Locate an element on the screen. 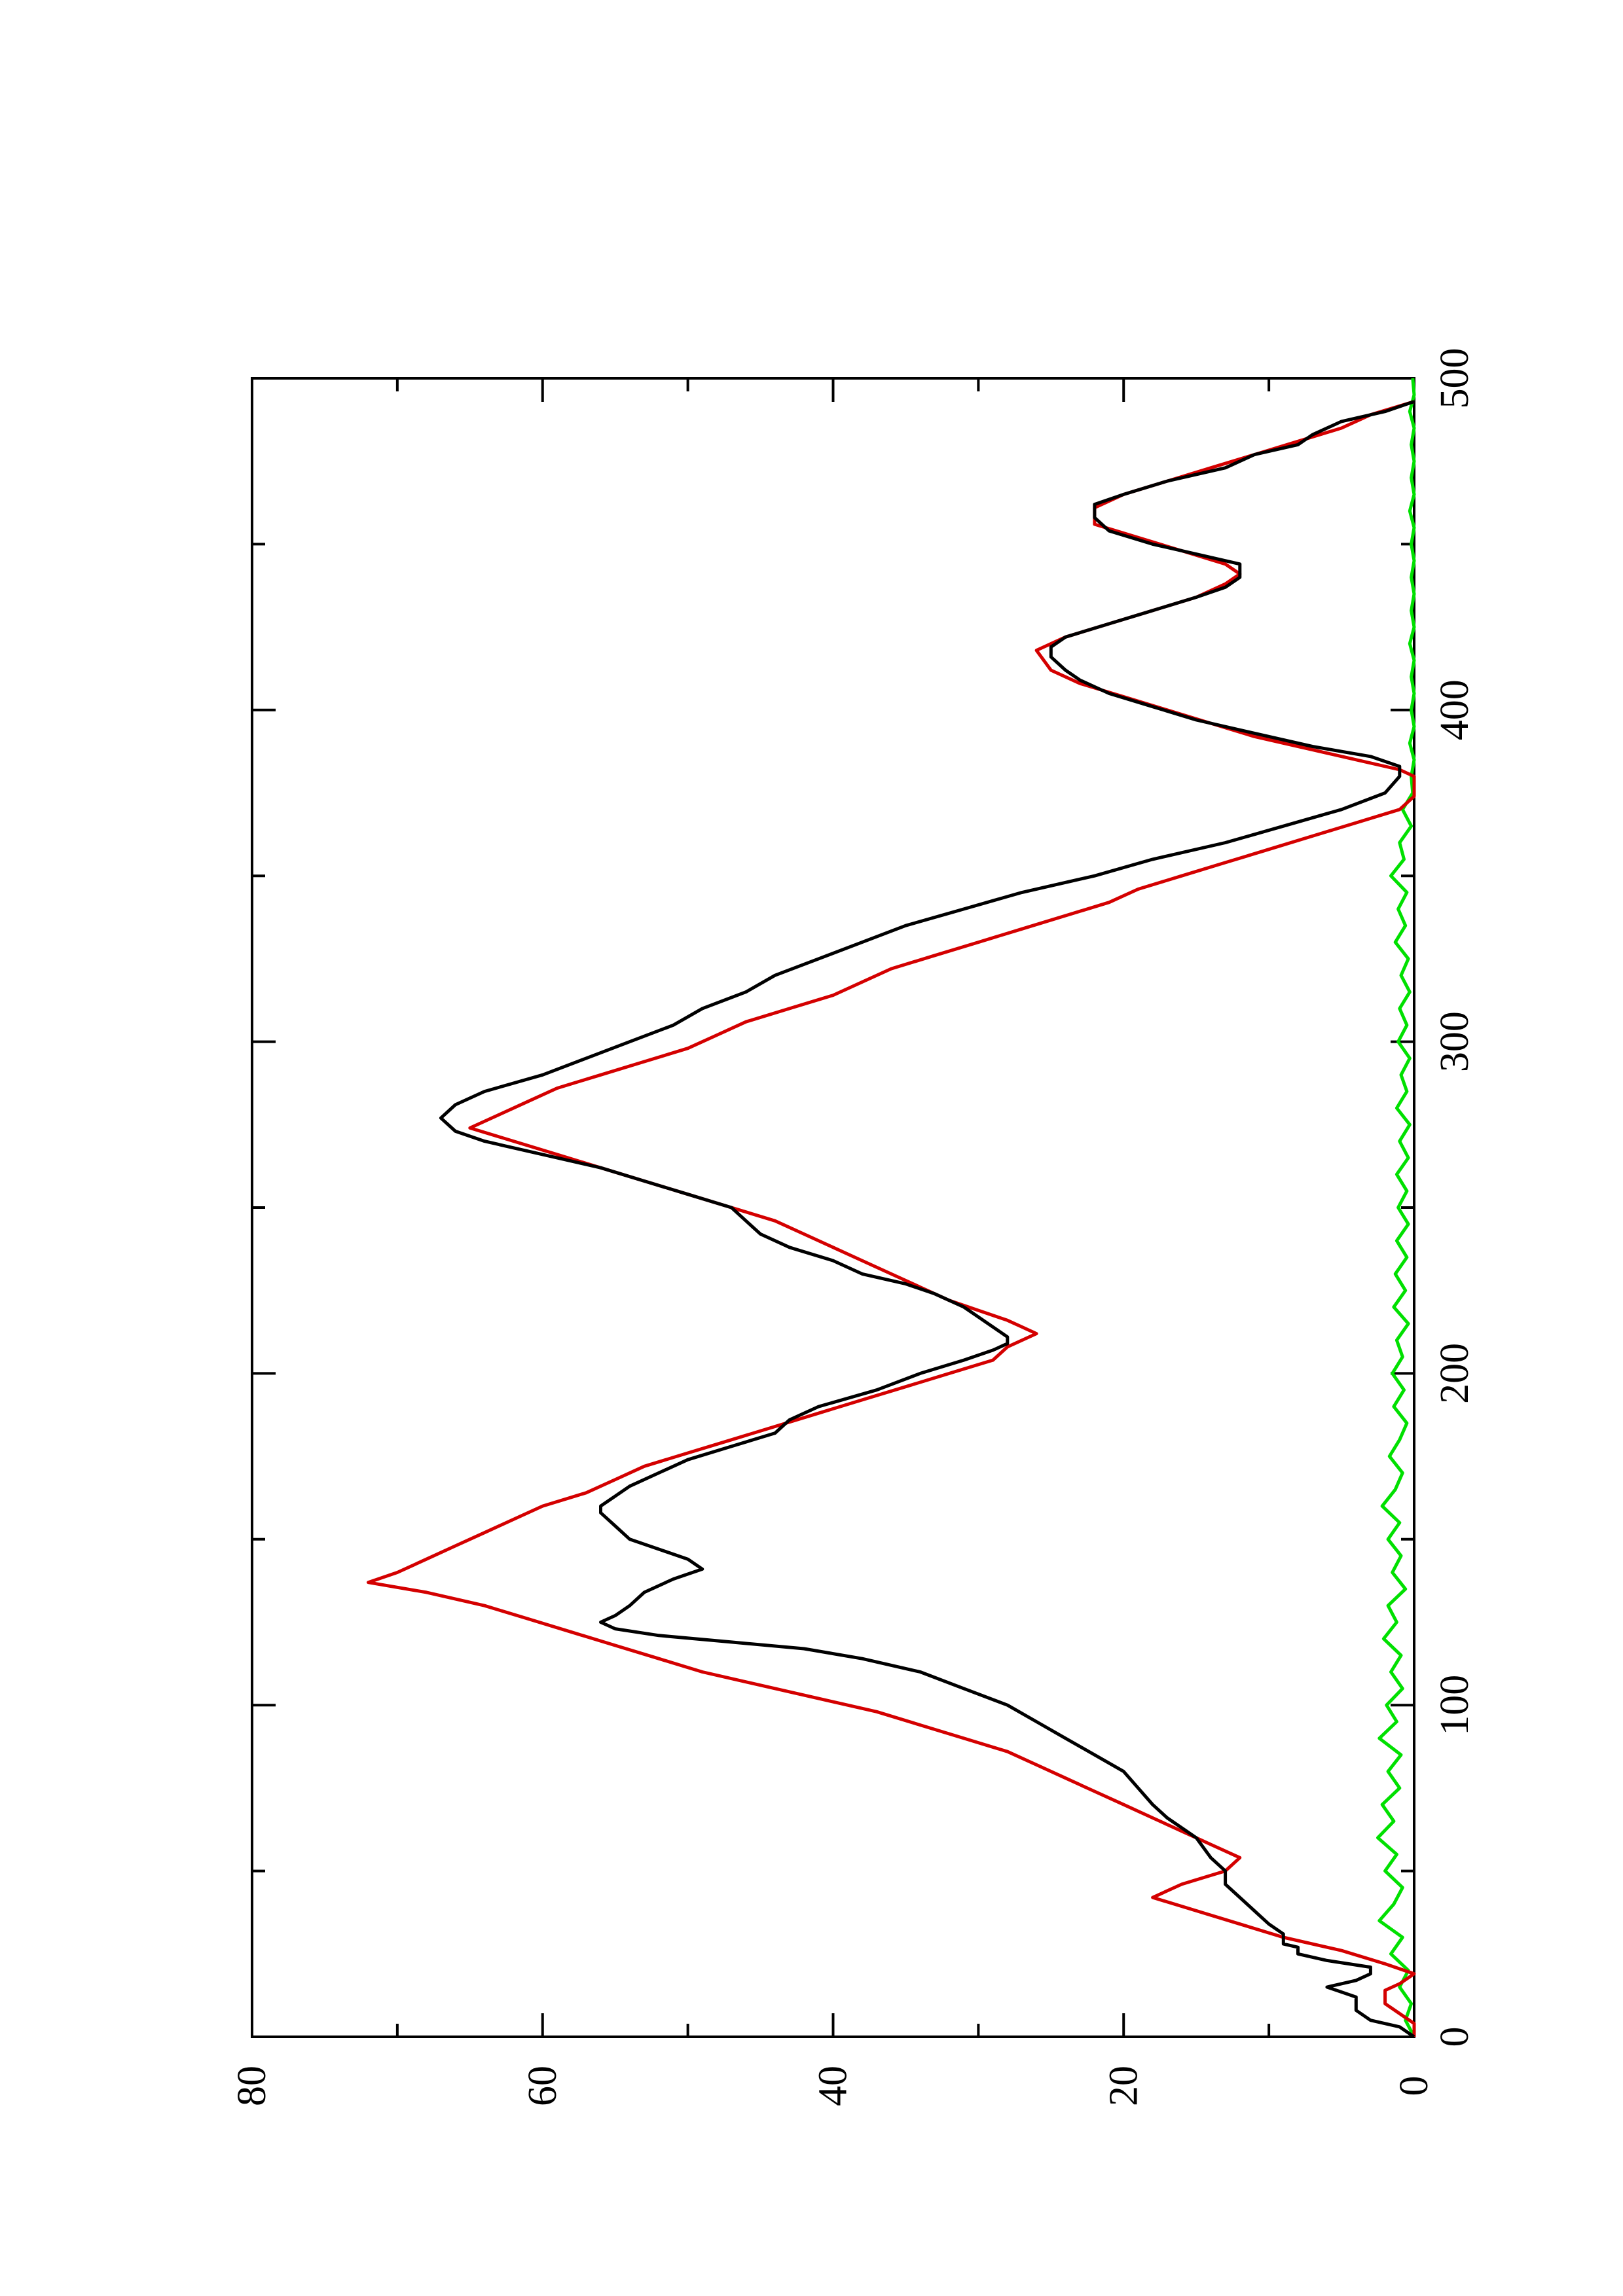 Image resolution: width=1623 pixels, height=2296 pixels. x-tick-label: 200 is located at coordinates (1454, 1373).